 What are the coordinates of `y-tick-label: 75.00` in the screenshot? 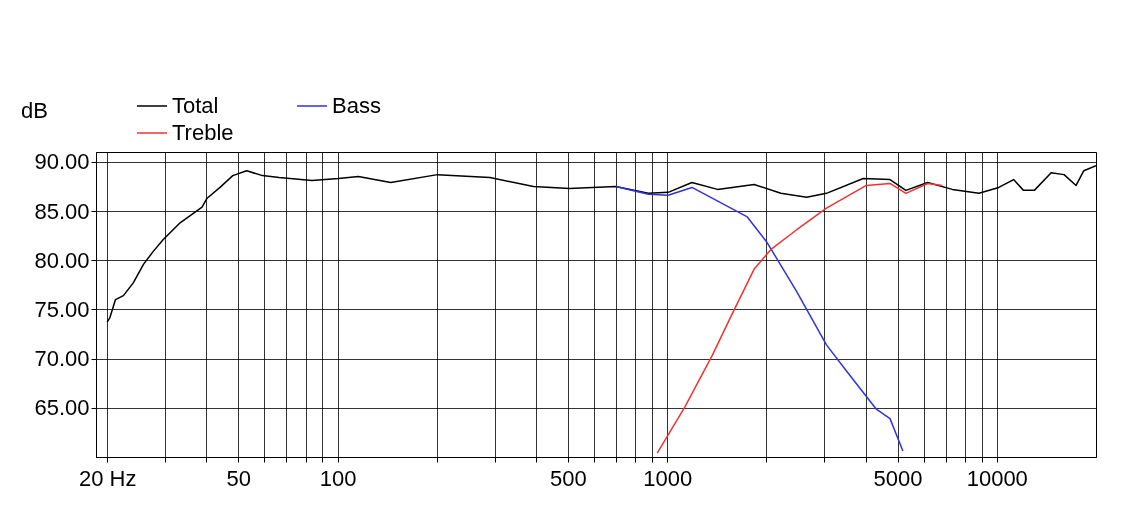 It's located at (62, 309).